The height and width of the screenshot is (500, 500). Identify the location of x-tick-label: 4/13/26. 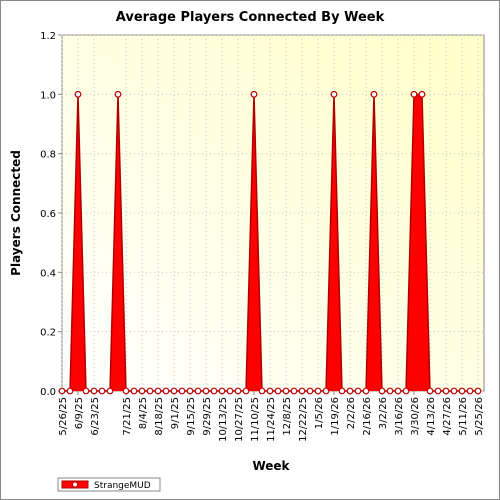
(431, 416).